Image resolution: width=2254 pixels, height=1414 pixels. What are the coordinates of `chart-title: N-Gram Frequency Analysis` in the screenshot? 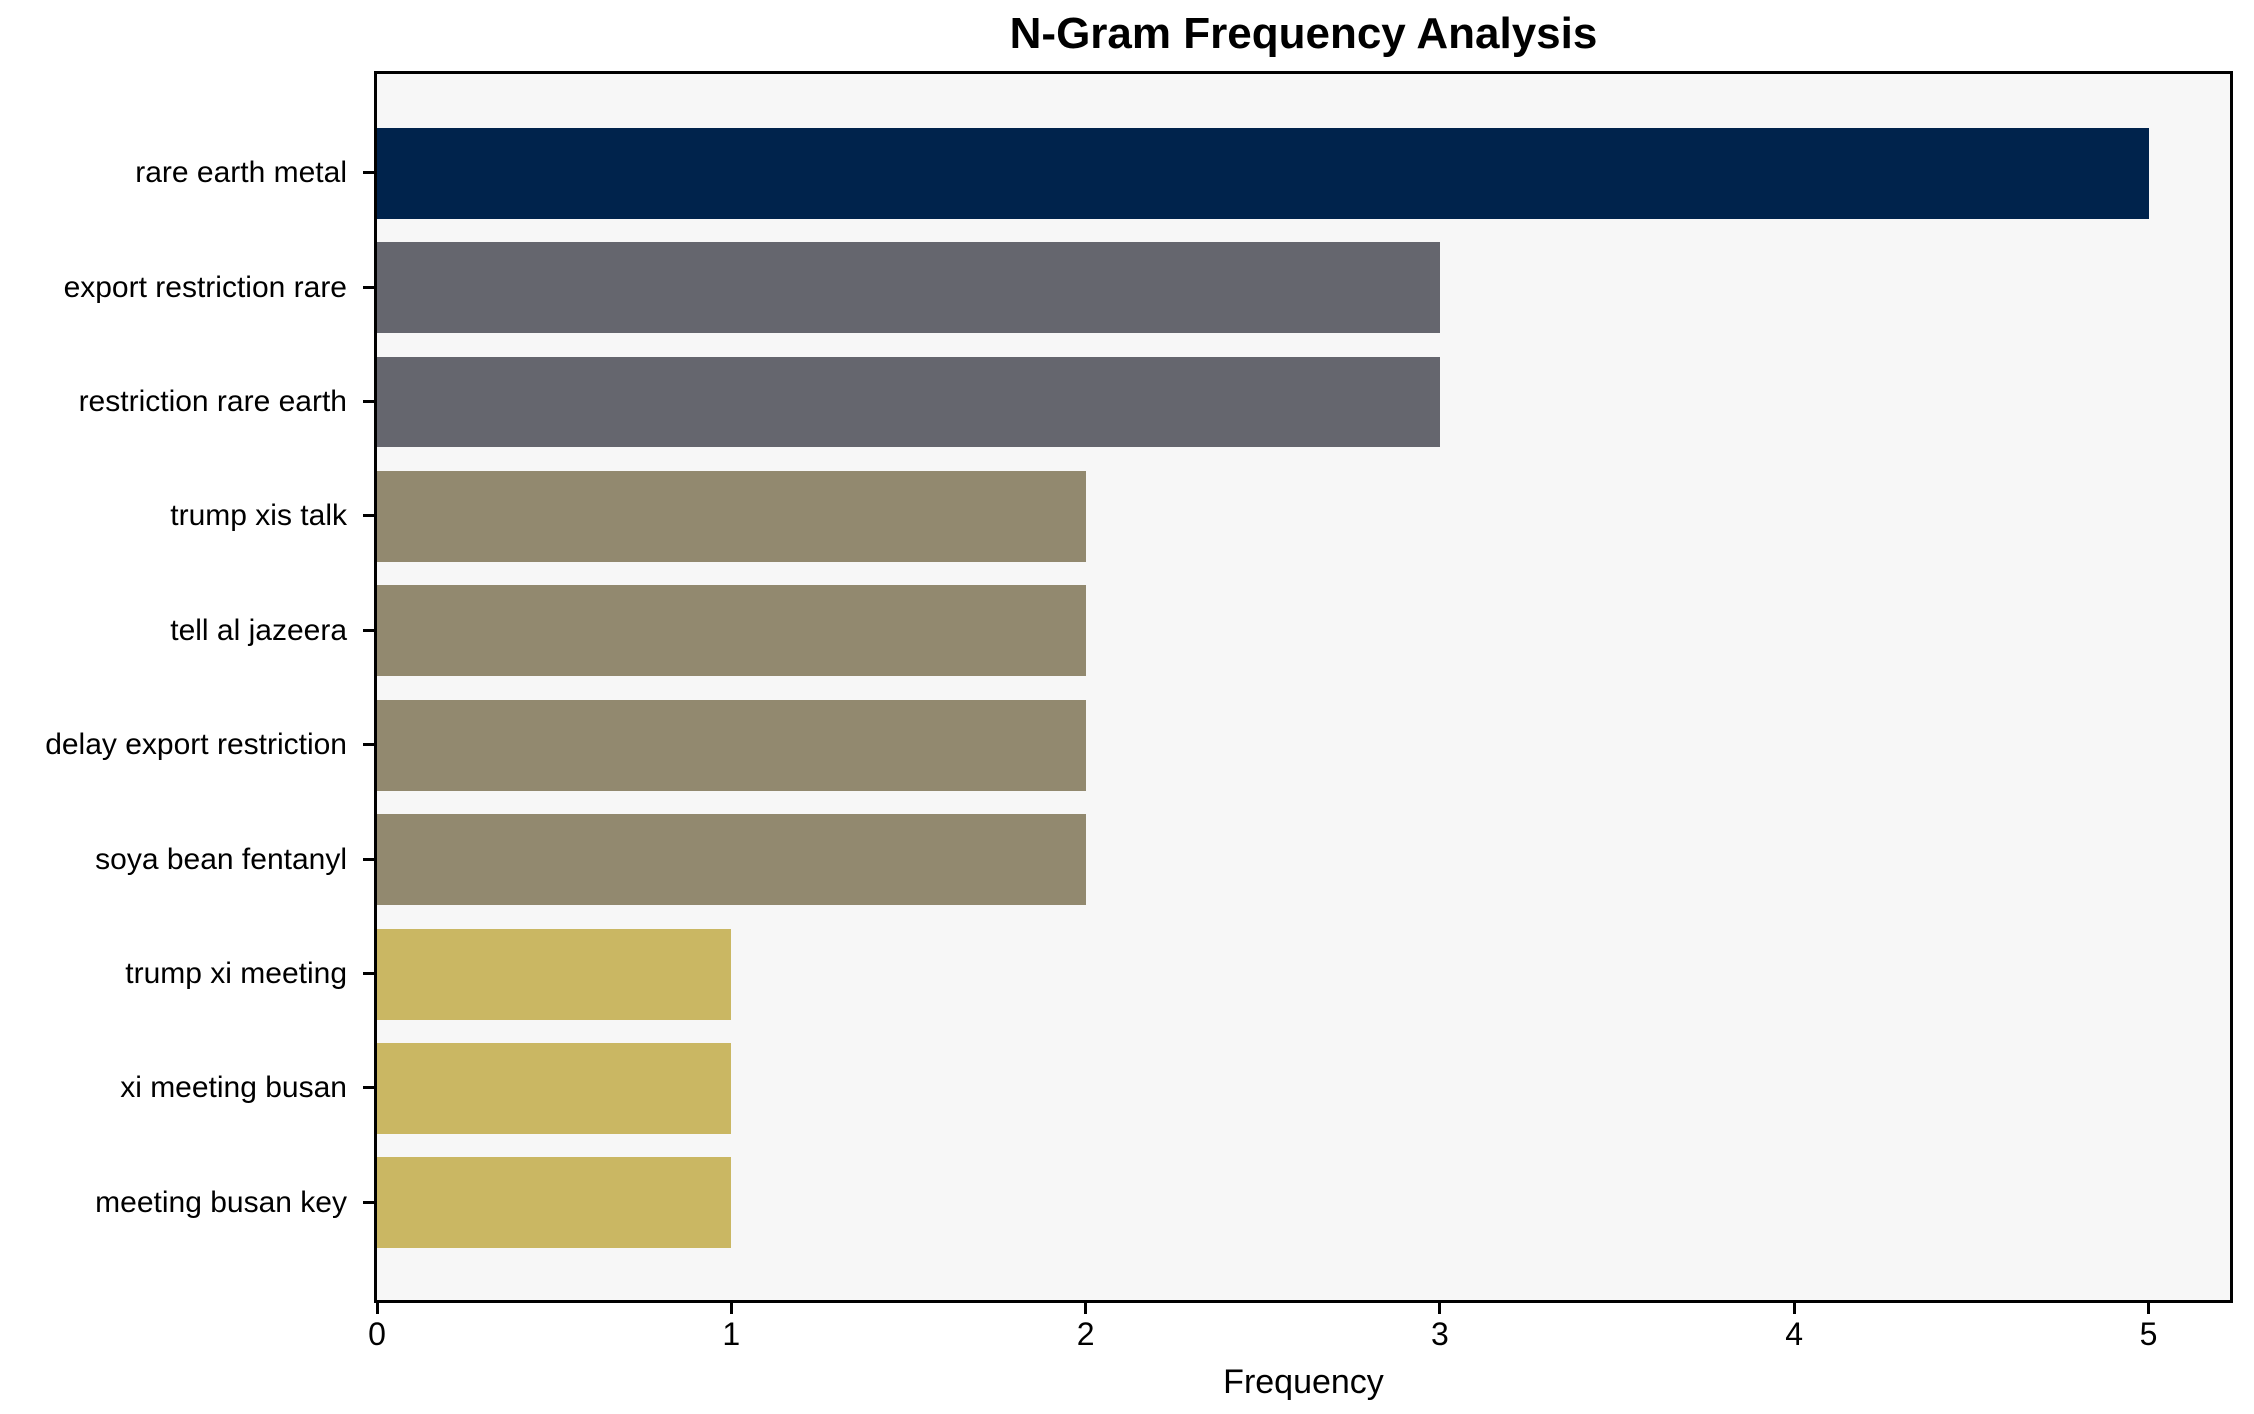 It's located at (1303, 33).